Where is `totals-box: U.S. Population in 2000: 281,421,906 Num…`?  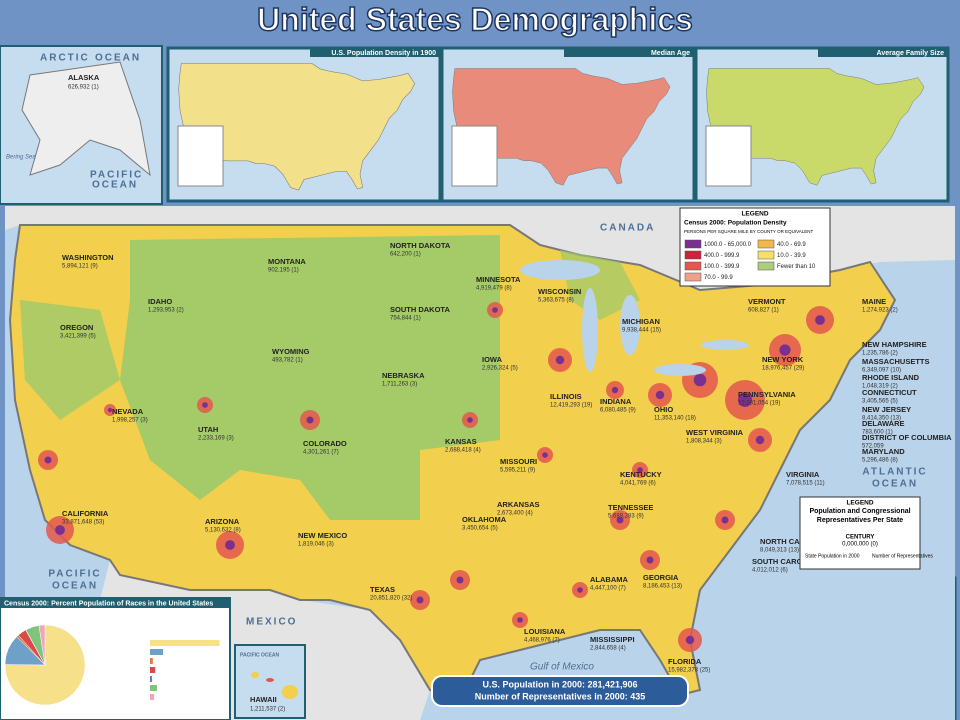 totals-box: U.S. Population in 2000: 281,421,906 Num… is located at coordinates (560, 691).